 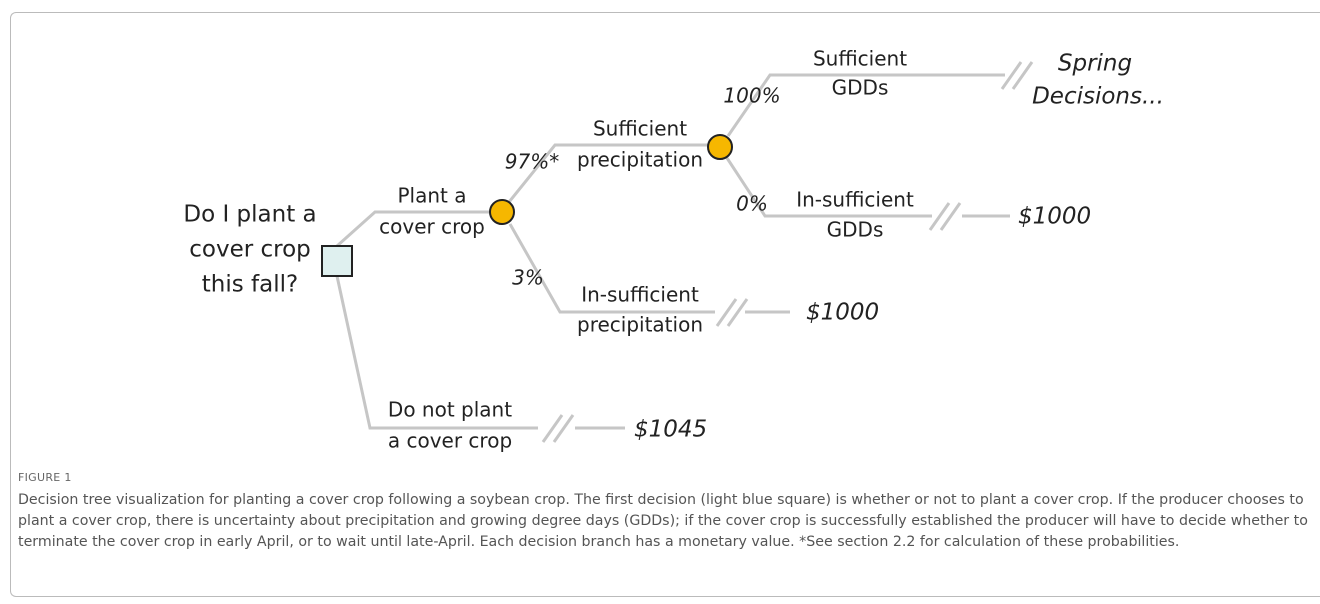 What do you see at coordinates (431, 196) in the screenshot?
I see `branch-label: Plant a` at bounding box center [431, 196].